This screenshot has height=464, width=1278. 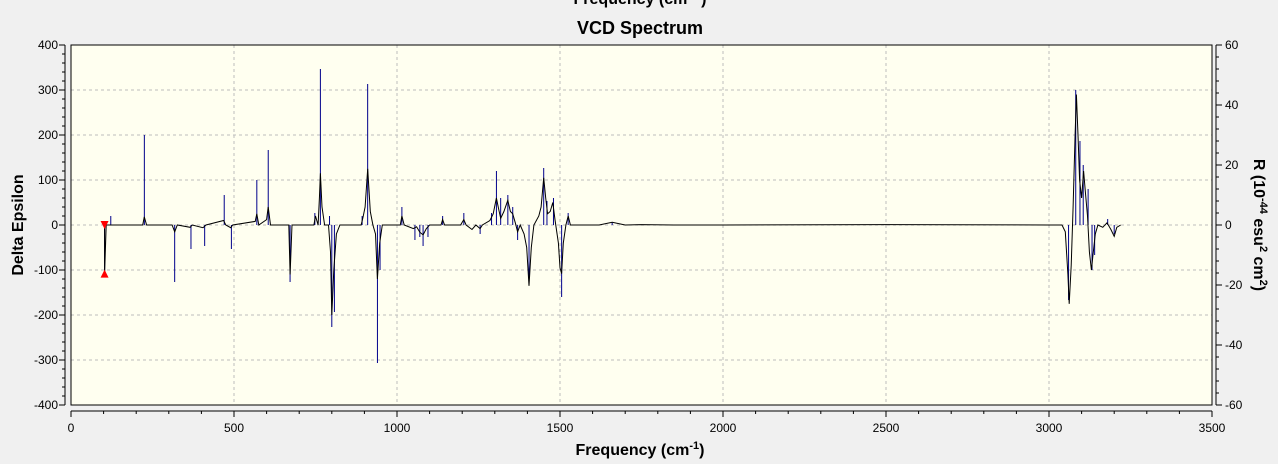 I want to click on y2-tick-label: 0, so click(x=1228, y=225).